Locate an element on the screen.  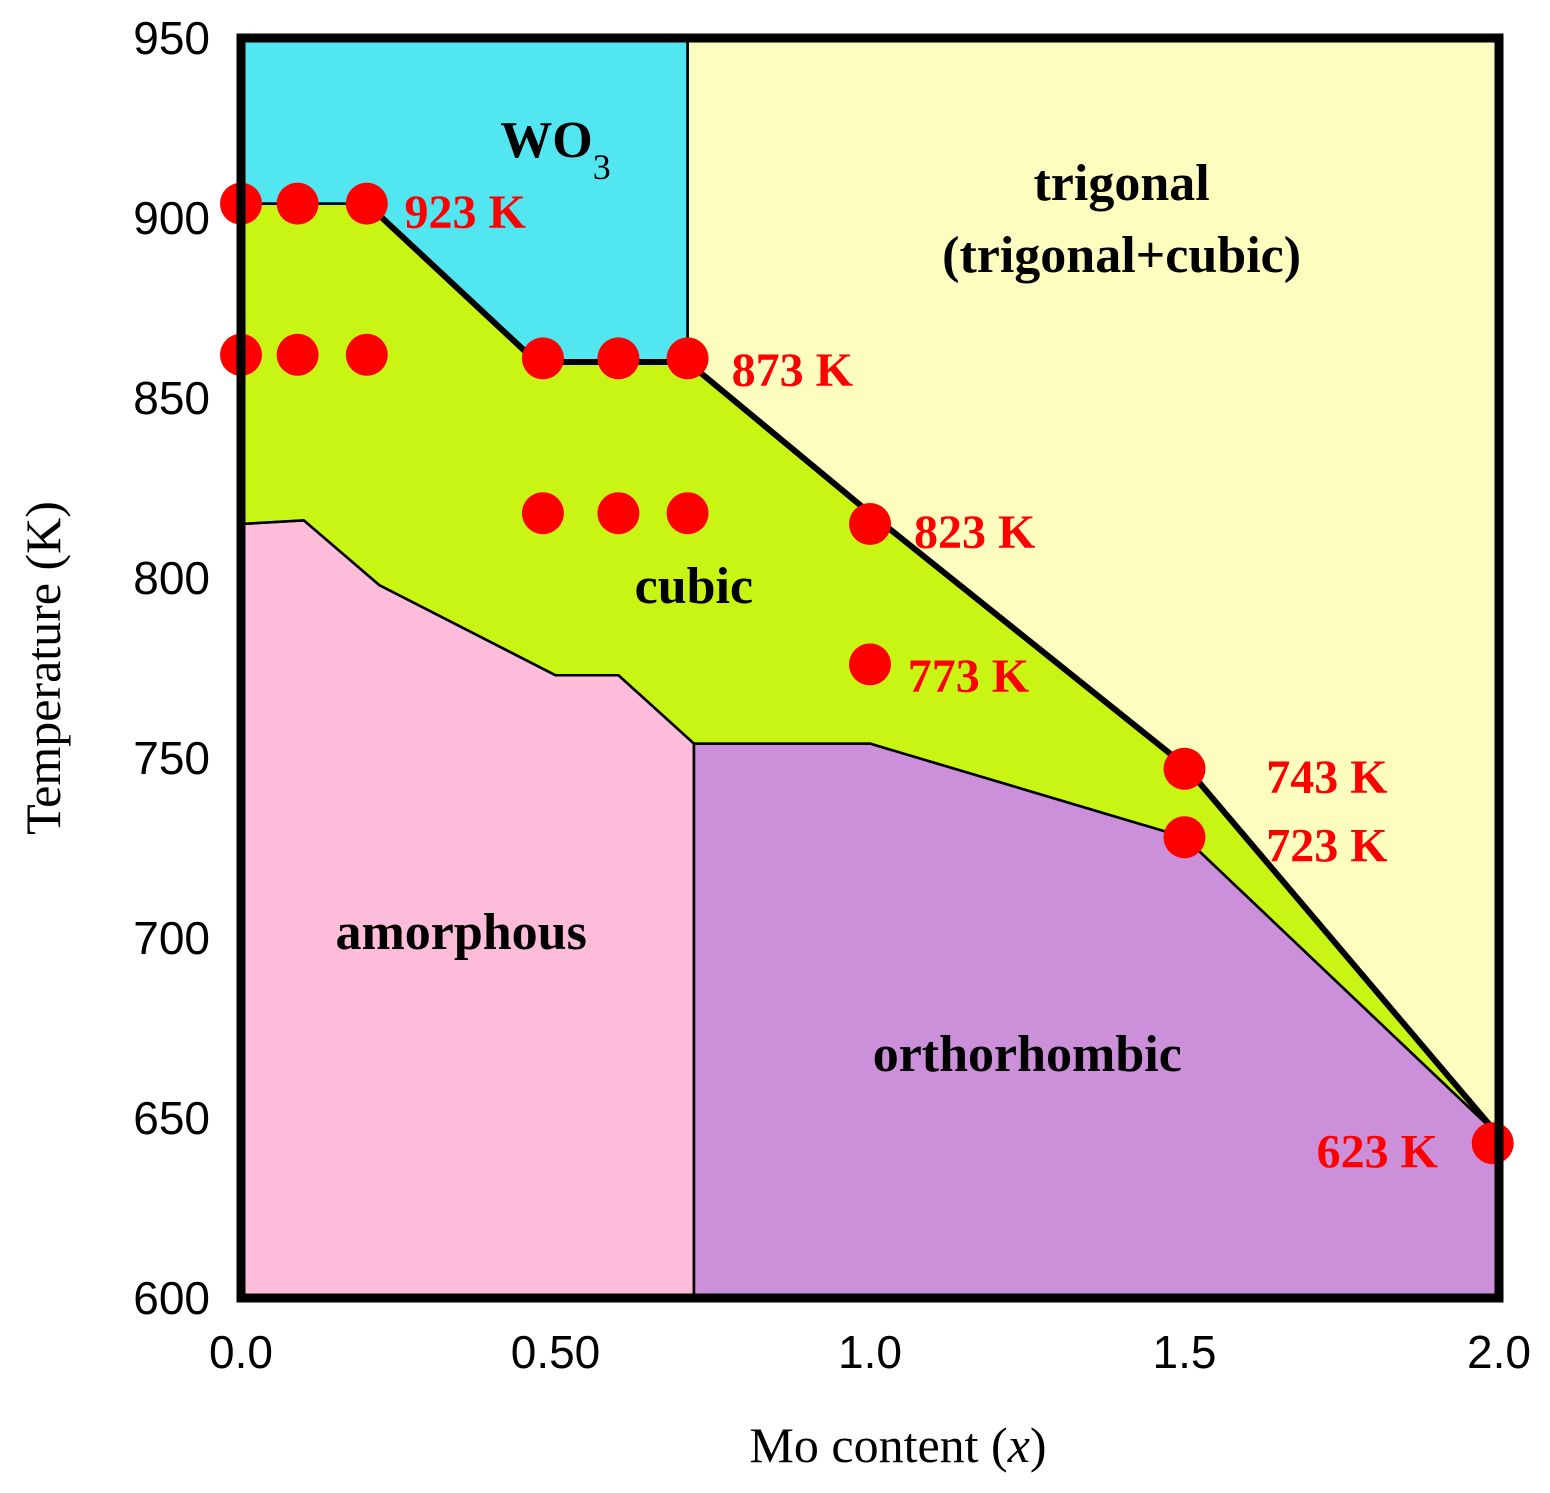
annotation-5: 723 K is located at coordinates (1326, 845).